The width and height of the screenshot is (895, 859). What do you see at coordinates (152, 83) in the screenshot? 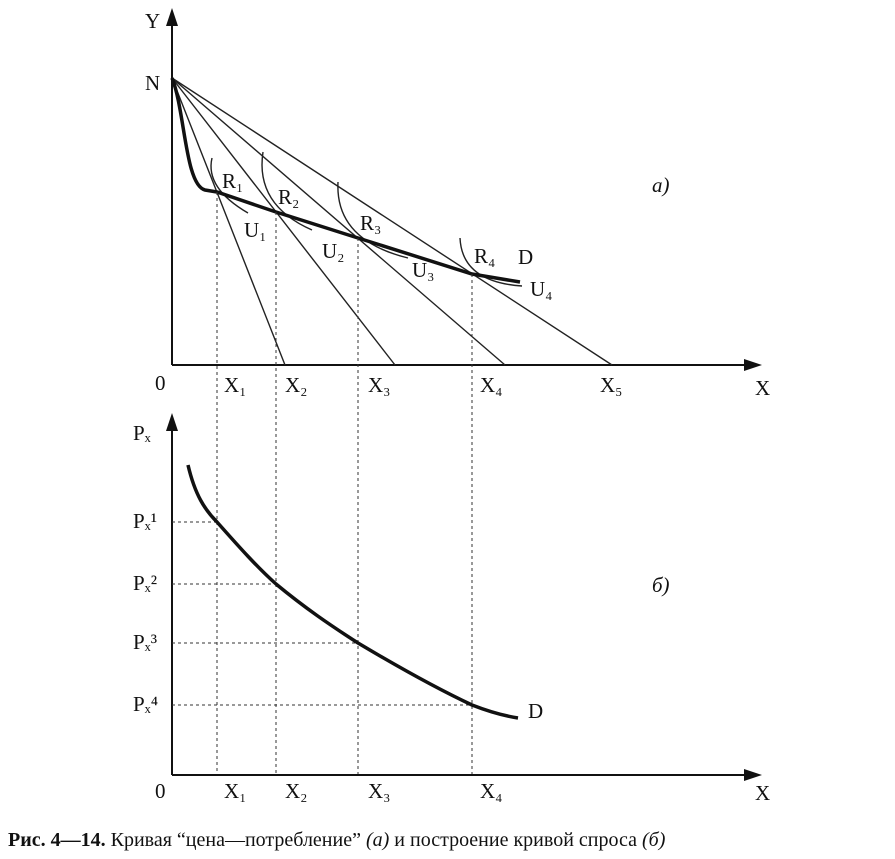
I see `label: N` at bounding box center [152, 83].